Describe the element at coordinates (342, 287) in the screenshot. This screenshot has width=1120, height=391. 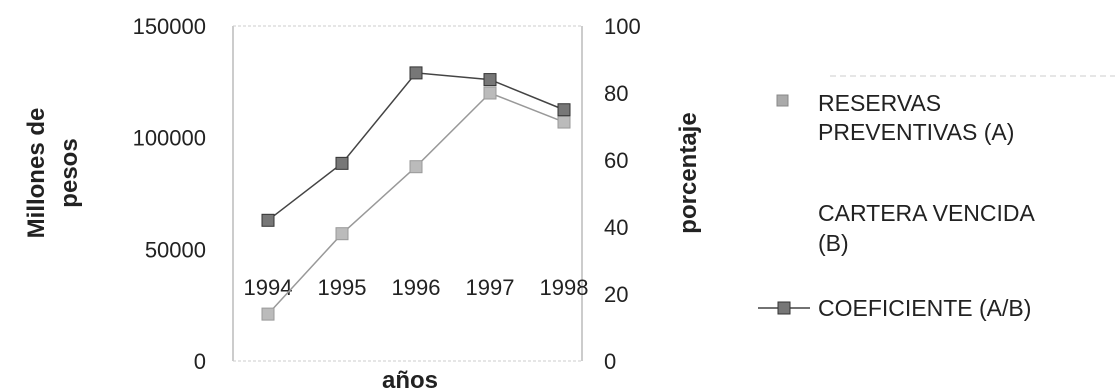
I see `x-tick-label: 1995` at that location.